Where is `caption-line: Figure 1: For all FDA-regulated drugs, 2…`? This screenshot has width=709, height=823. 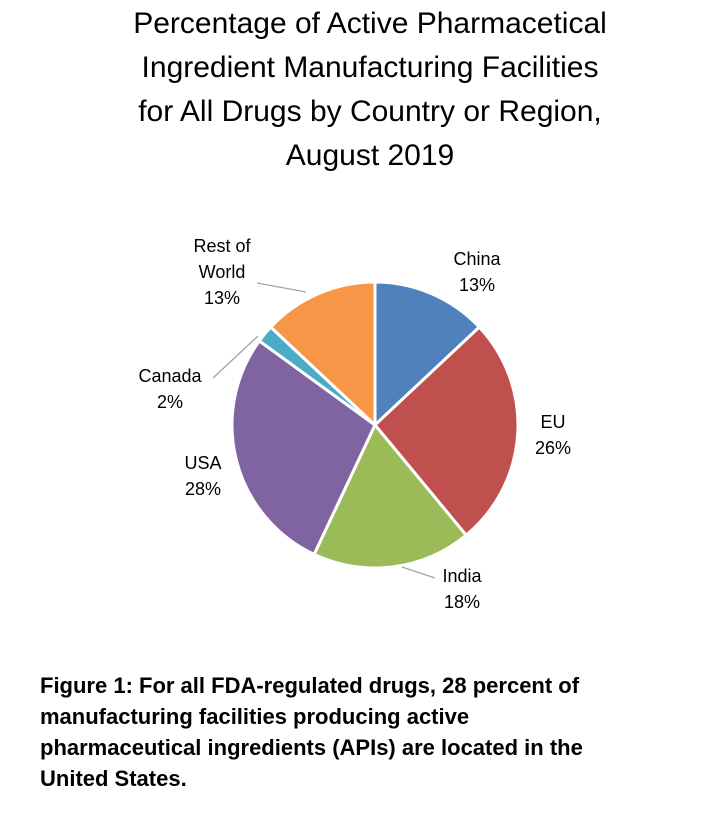
caption-line: Figure 1: For all FDA-regulated drugs, 2… is located at coordinates (310, 685).